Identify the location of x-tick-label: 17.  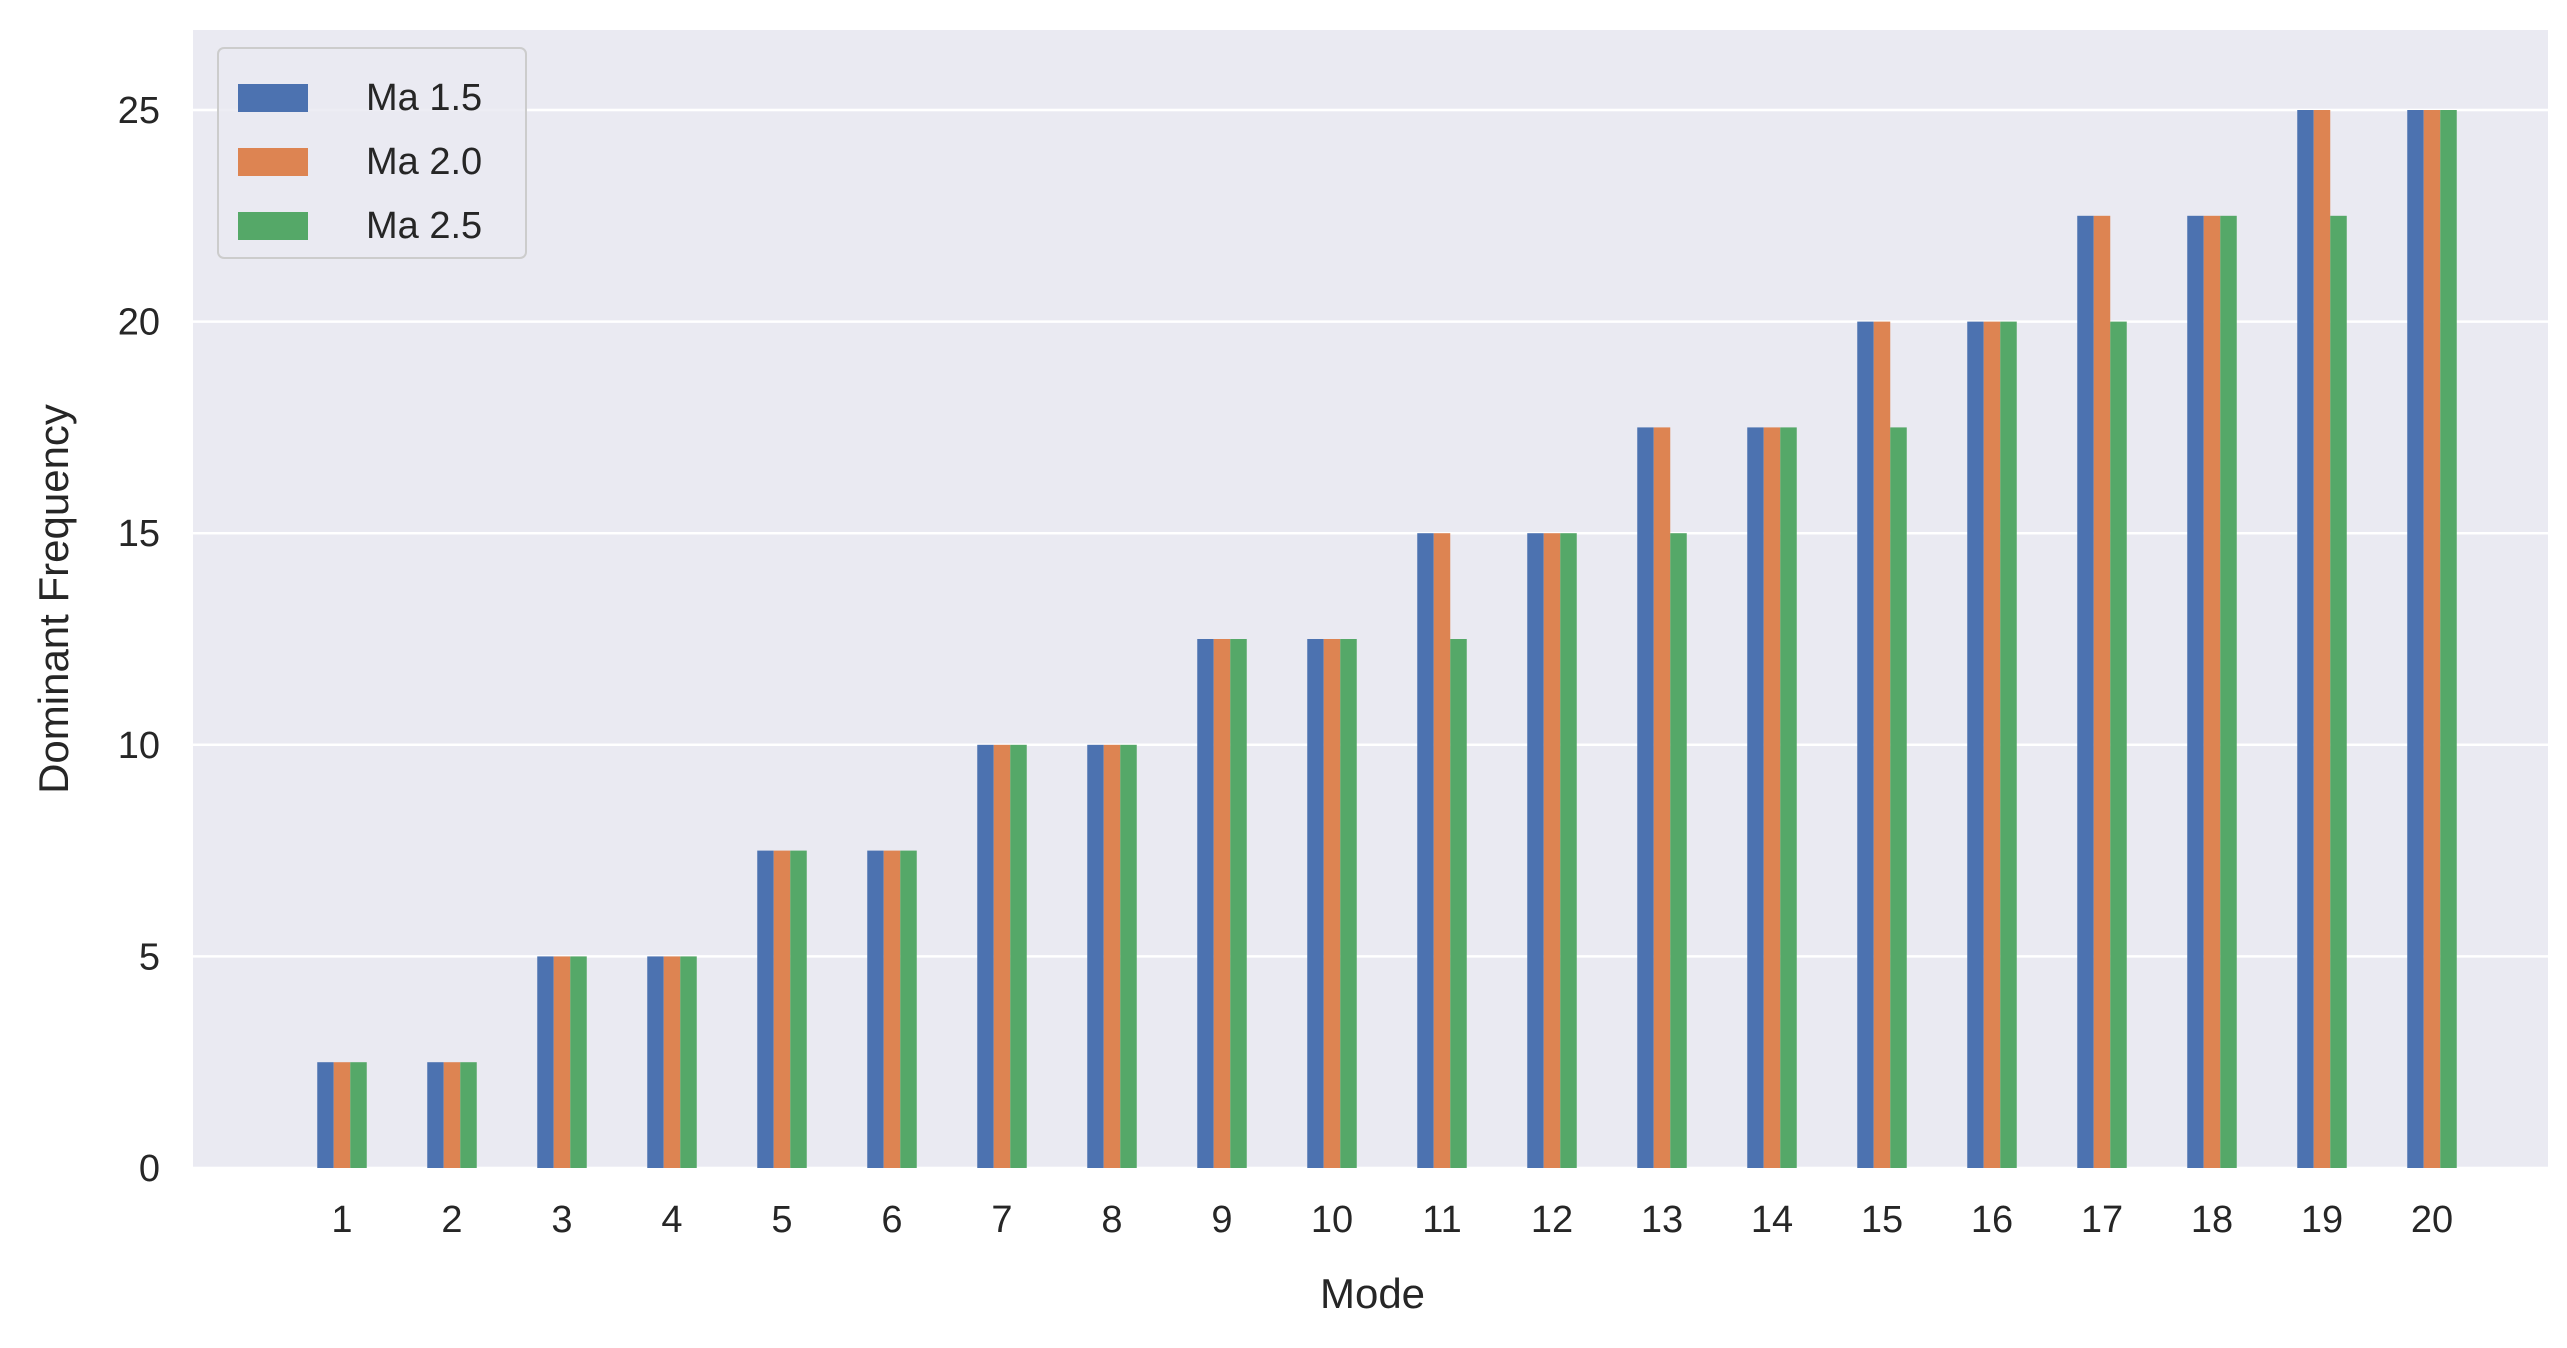
(2102, 1220).